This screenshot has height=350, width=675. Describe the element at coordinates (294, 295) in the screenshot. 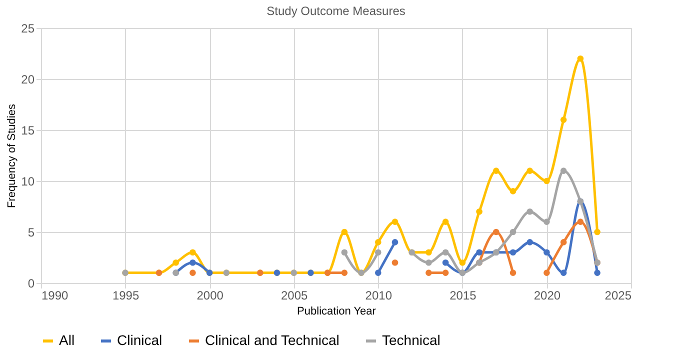

I see `x-tick-label: 2005` at that location.